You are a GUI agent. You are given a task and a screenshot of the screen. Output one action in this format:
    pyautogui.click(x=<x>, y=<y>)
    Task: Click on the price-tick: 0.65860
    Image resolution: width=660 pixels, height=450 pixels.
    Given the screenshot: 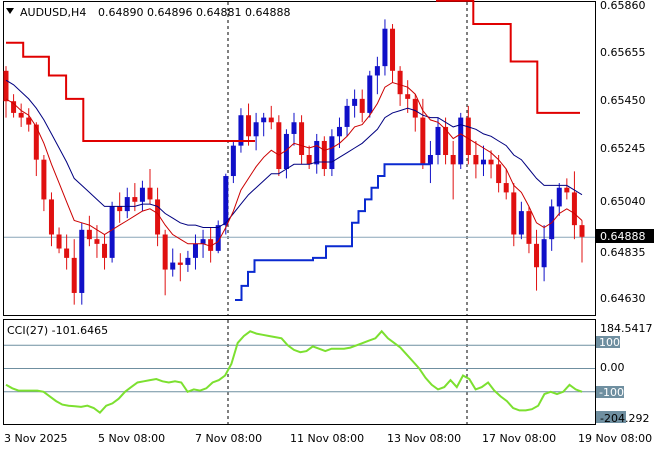 What is the action you would take?
    pyautogui.click(x=623, y=6)
    